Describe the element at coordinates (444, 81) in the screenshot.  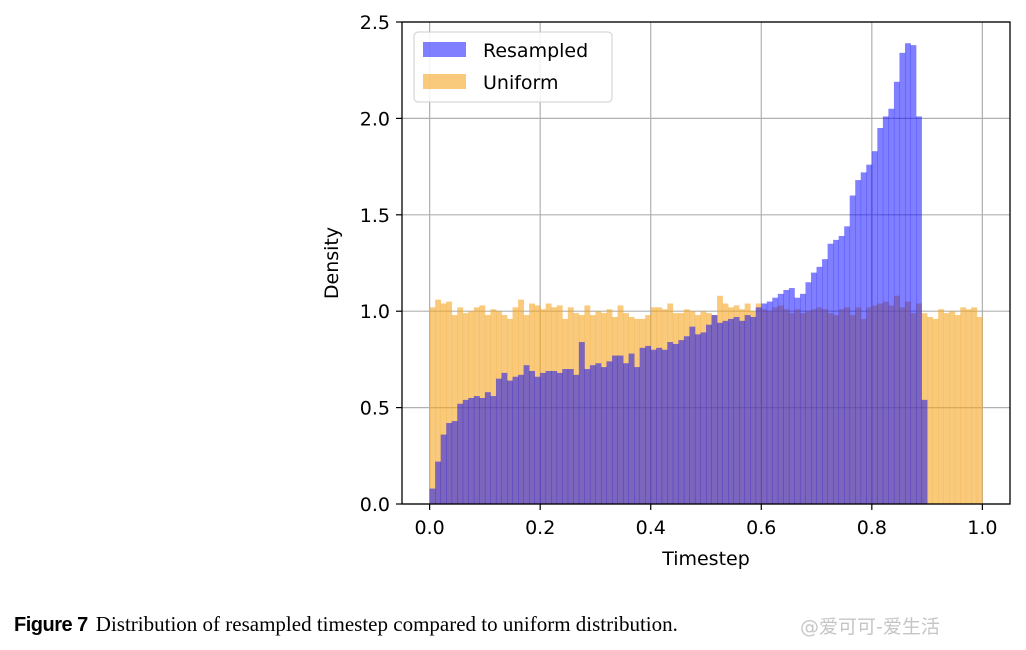
I see `legend-swatch-uniform` at that location.